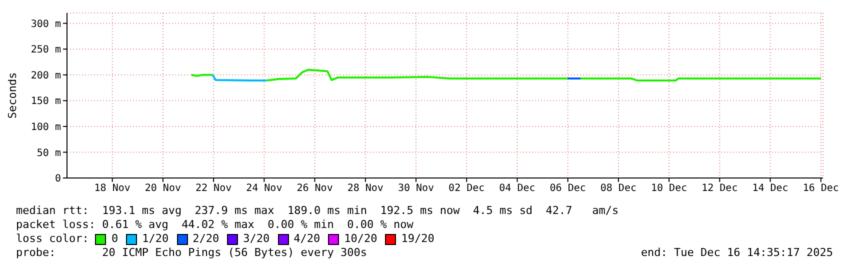  I want to click on legend-label: 10/20, so click(361, 239).